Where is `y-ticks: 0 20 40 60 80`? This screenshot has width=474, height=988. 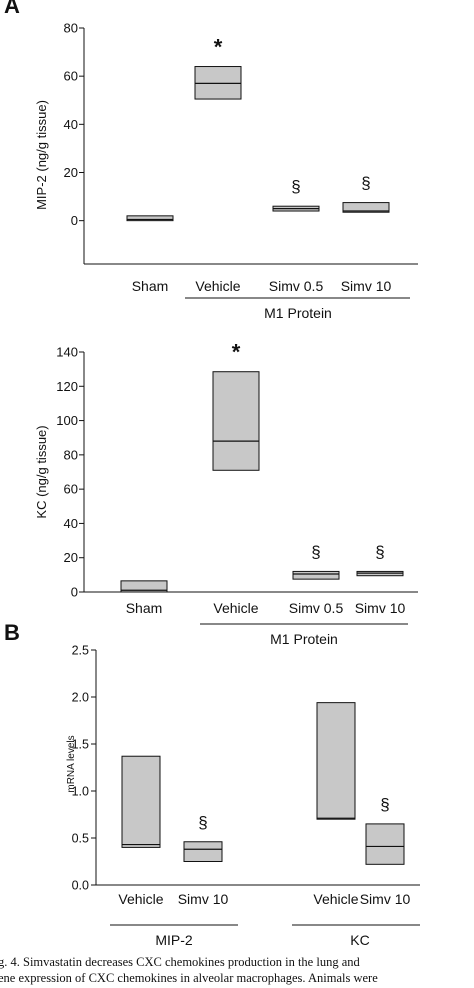
y-ticks: 0 20 40 60 80 is located at coordinates (74, 124).